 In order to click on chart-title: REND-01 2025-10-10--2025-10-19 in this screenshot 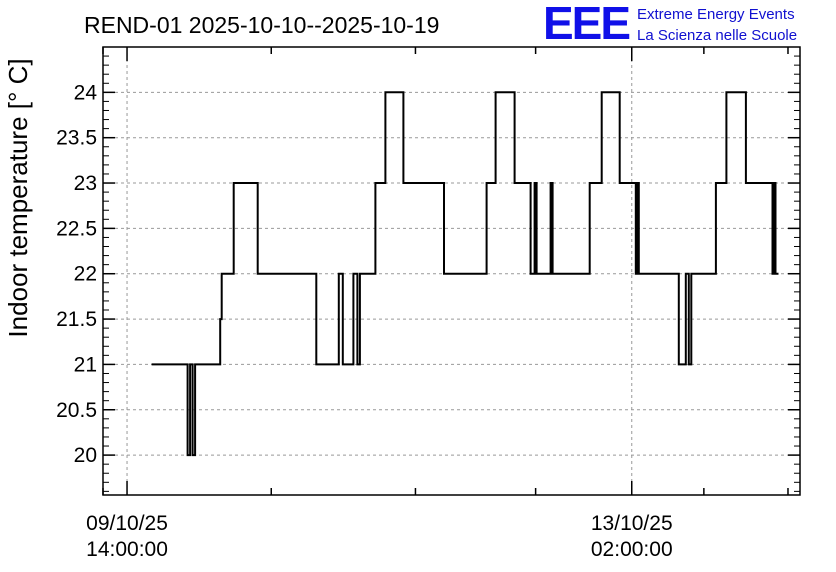, I will do `click(261, 25)`.